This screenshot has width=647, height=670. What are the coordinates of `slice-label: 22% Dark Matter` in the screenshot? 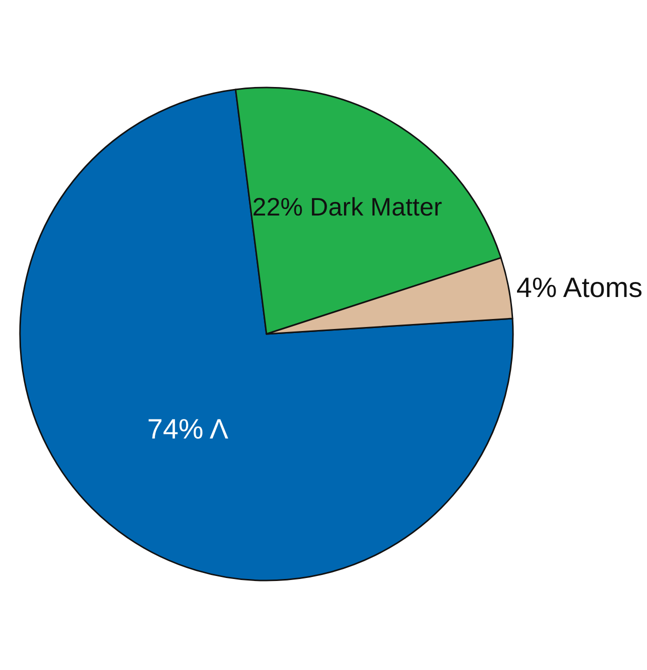 It's located at (347, 207).